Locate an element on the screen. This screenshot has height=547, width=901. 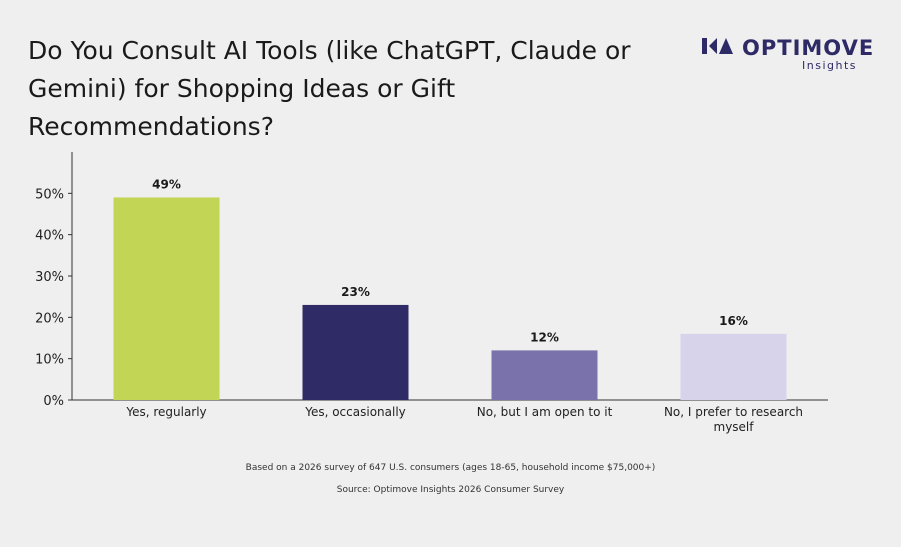
y-tick-label: 30% is located at coordinates (49, 277).